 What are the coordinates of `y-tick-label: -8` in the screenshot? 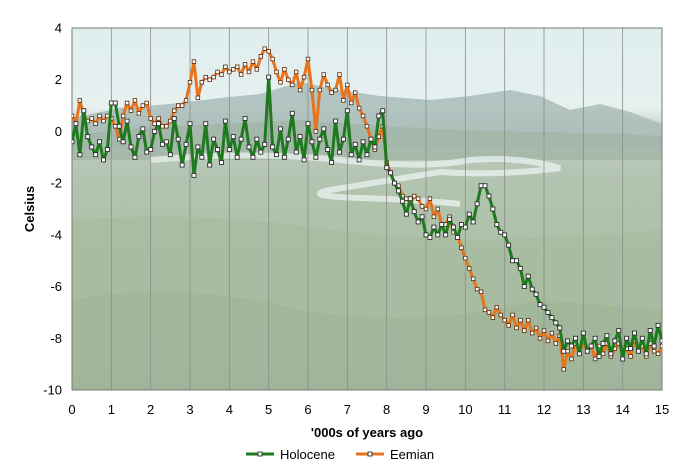 It's located at (56, 338).